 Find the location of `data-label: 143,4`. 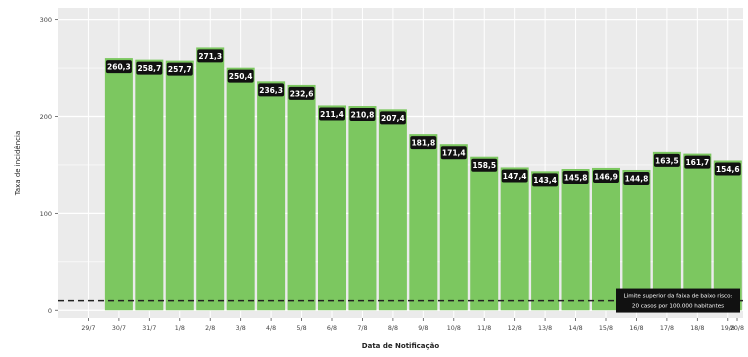

data-label: 143,4 is located at coordinates (545, 180).